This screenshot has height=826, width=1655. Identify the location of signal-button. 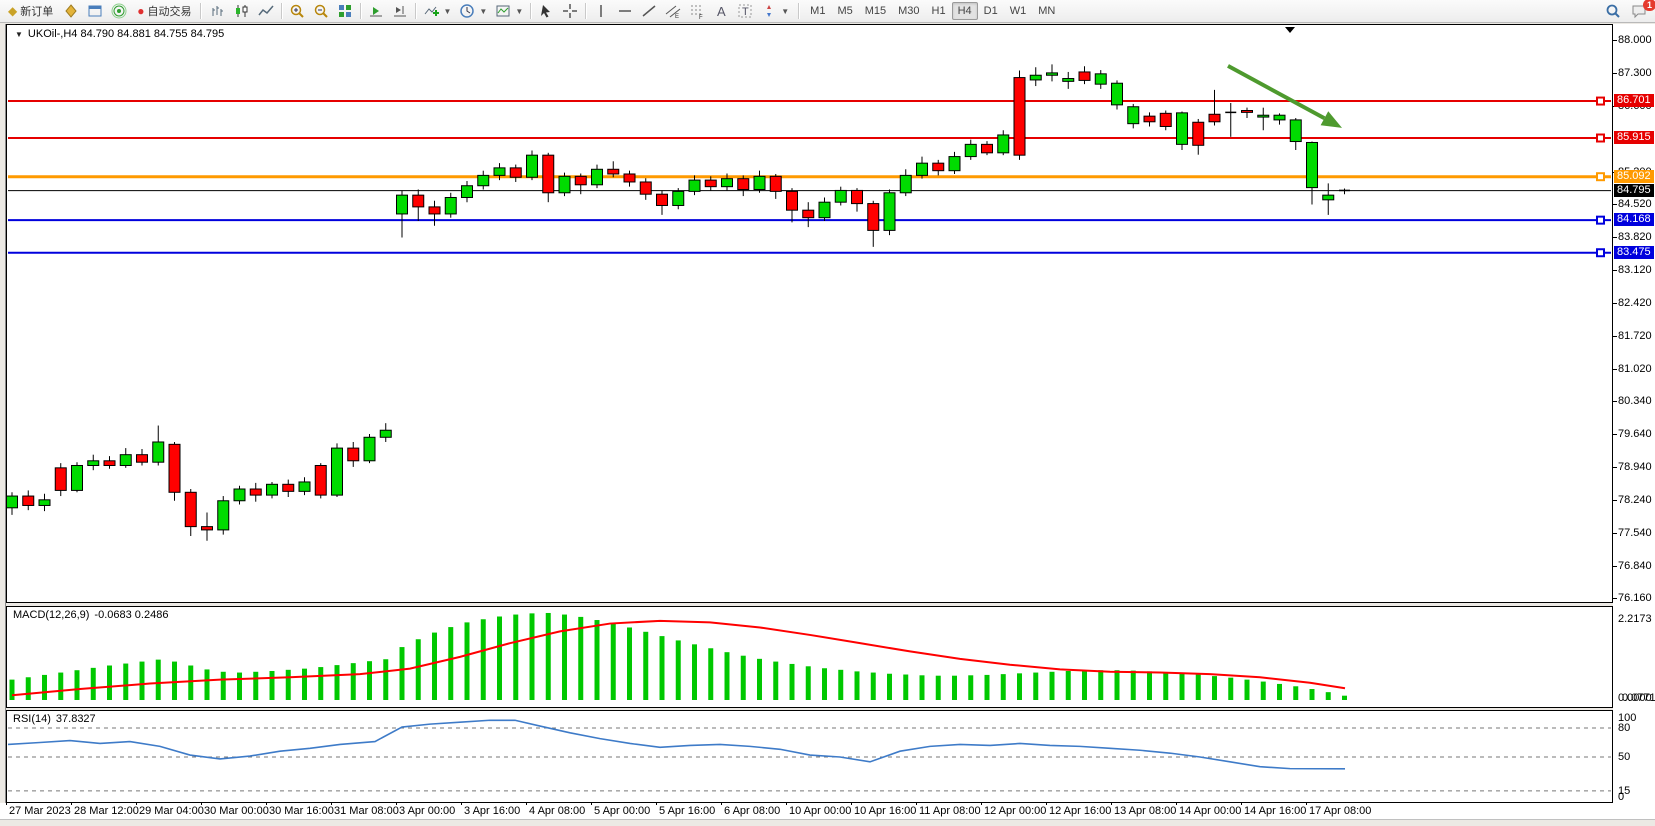
(119, 11).